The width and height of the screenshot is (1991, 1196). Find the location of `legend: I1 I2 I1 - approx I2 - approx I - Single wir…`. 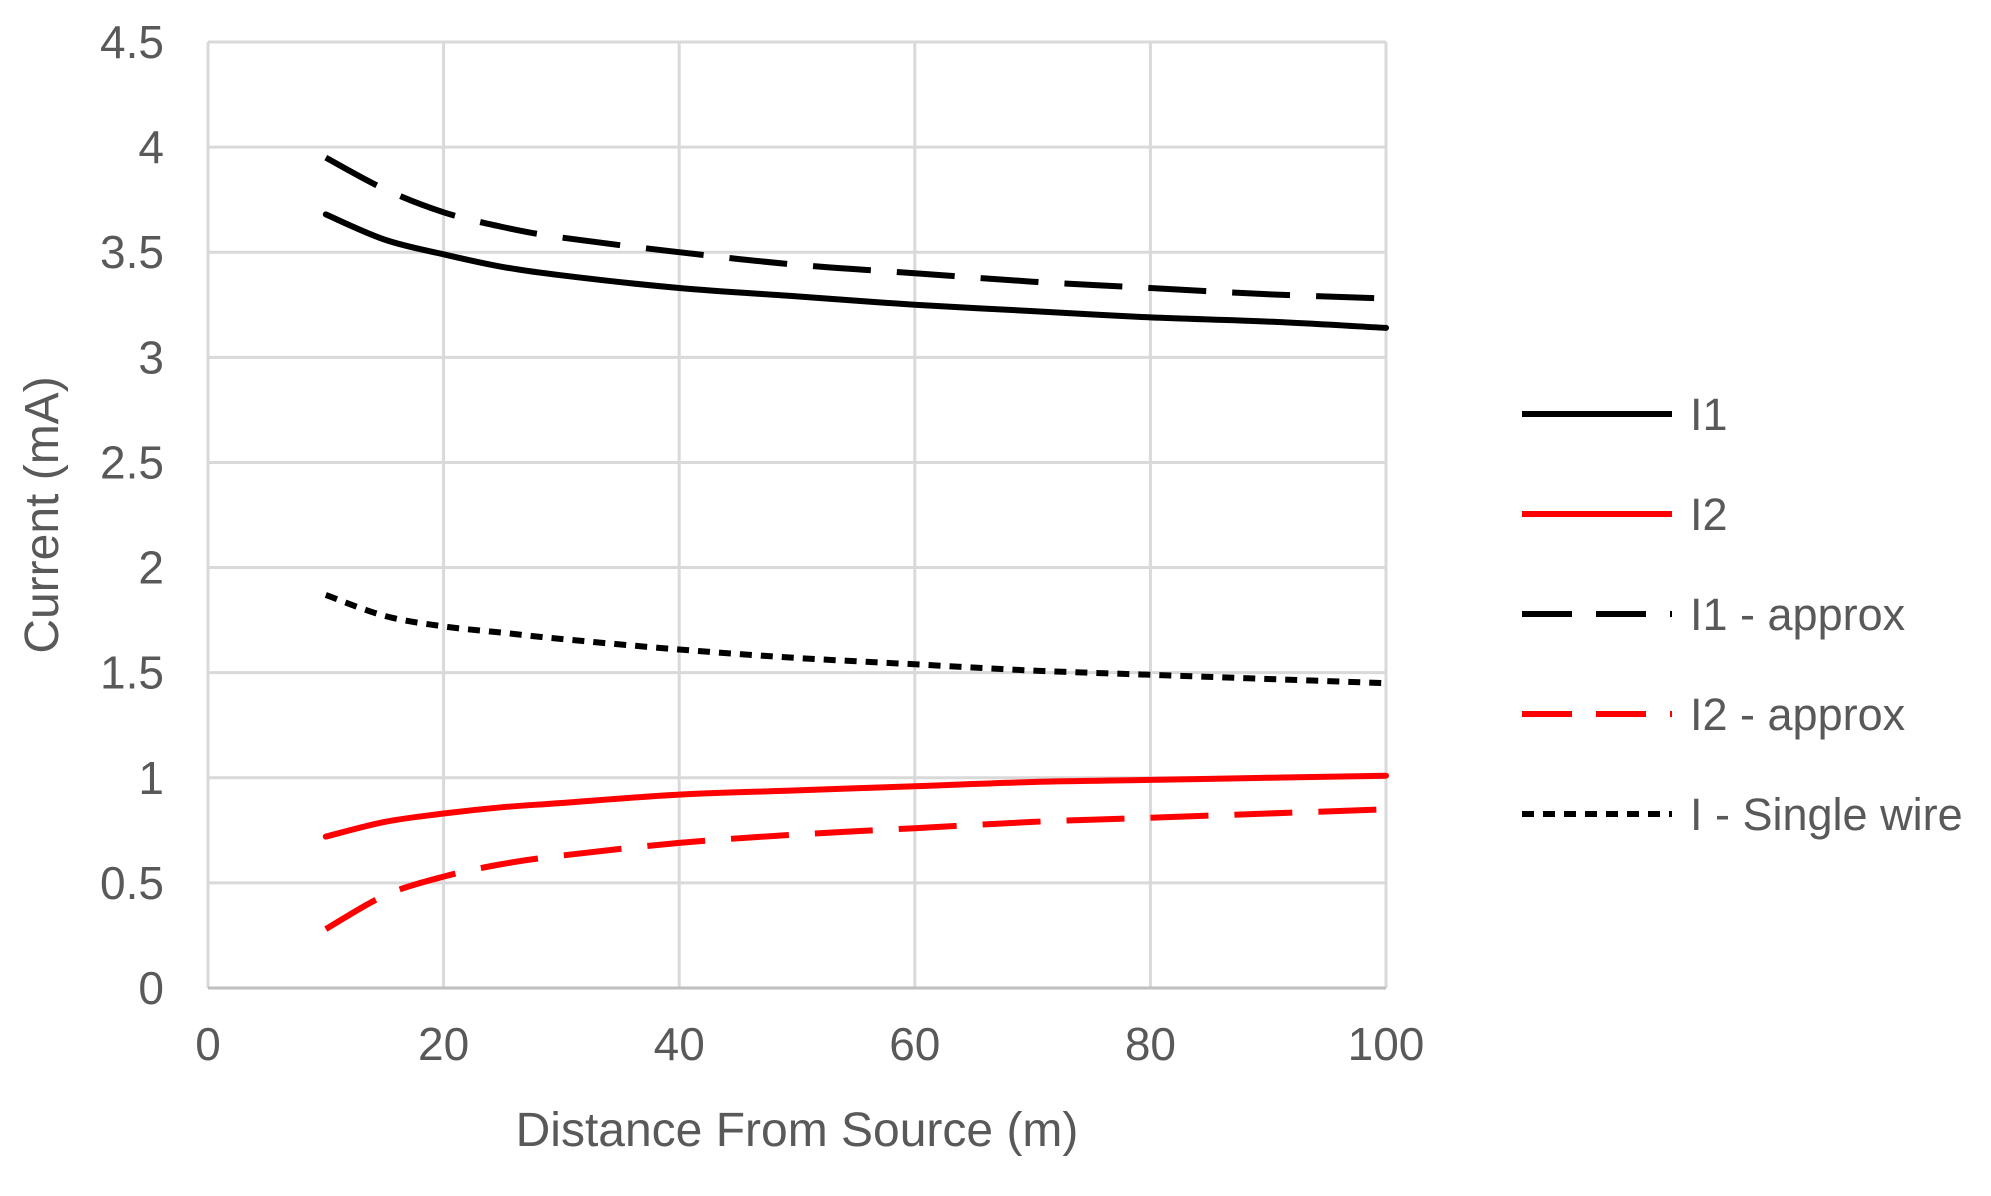

legend: I1 I2 I1 - approx I2 - approx I - Single wir… is located at coordinates (1742, 614).